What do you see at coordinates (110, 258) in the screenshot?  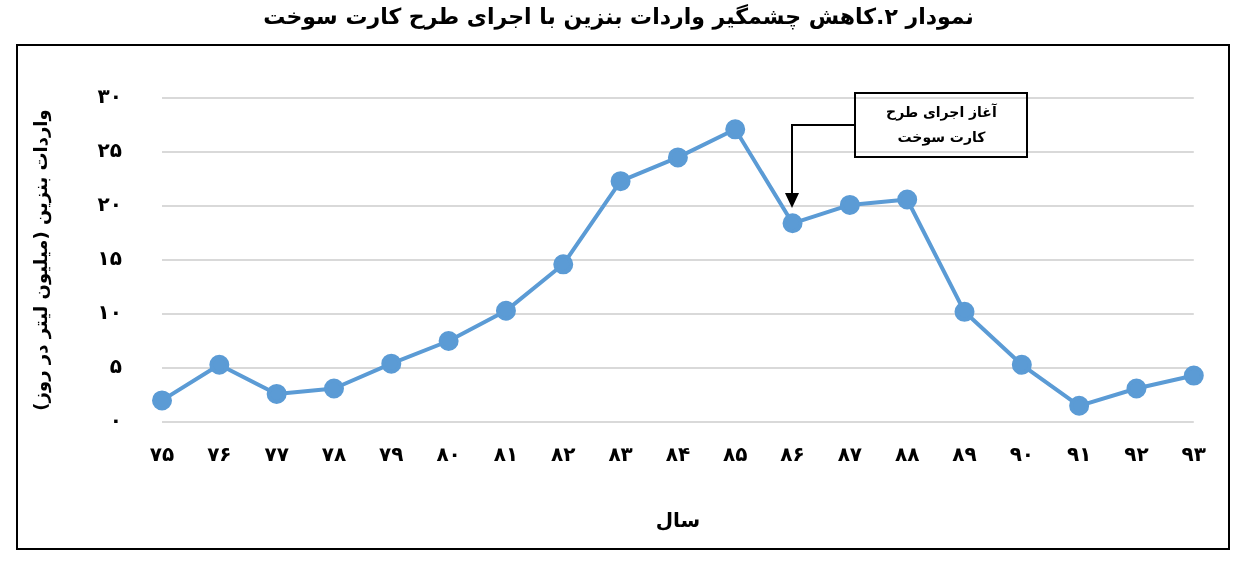 I see `y-tick-label: ۱۵` at bounding box center [110, 258].